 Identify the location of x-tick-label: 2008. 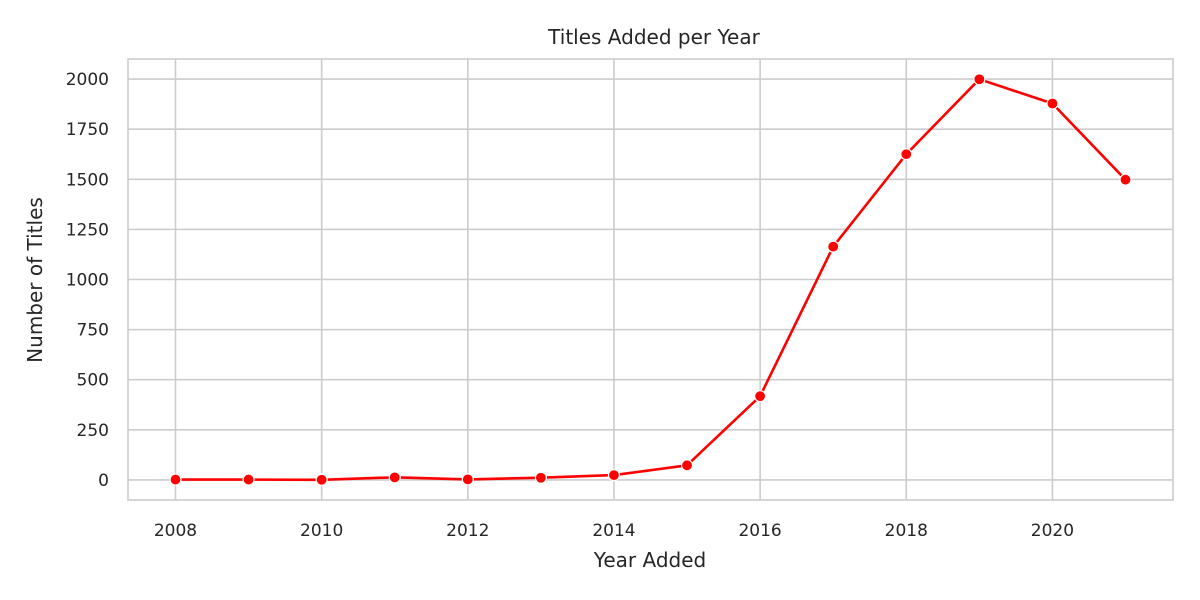
(175, 531).